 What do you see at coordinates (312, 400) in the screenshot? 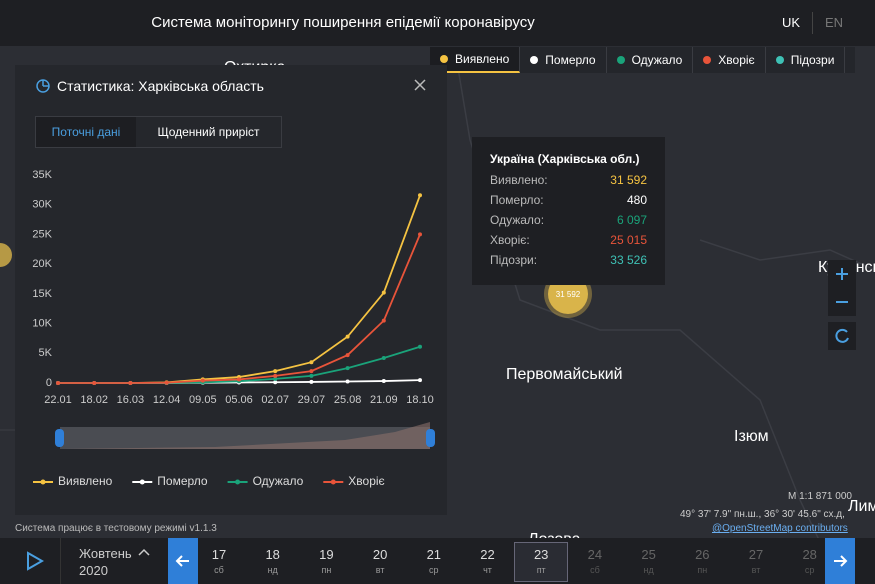
I see `x-tick-label: 29.07` at bounding box center [312, 400].